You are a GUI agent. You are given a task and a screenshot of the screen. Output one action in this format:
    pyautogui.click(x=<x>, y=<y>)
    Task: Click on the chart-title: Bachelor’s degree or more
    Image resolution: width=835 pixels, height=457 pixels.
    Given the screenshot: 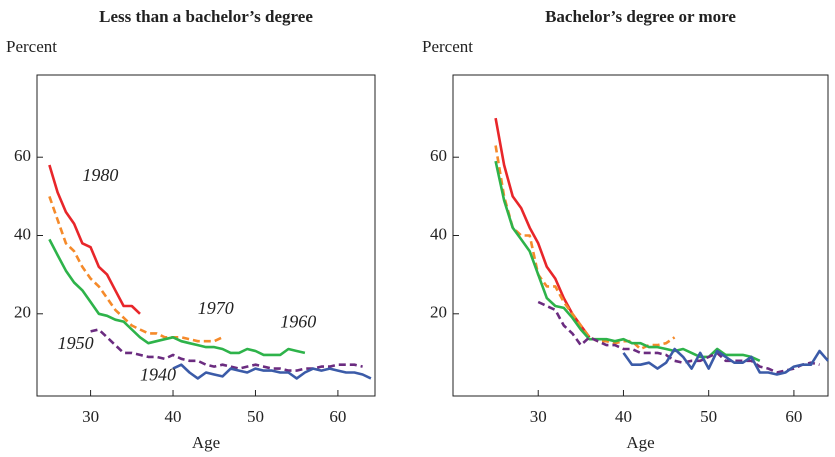 What is the action you would take?
    pyautogui.click(x=640, y=16)
    